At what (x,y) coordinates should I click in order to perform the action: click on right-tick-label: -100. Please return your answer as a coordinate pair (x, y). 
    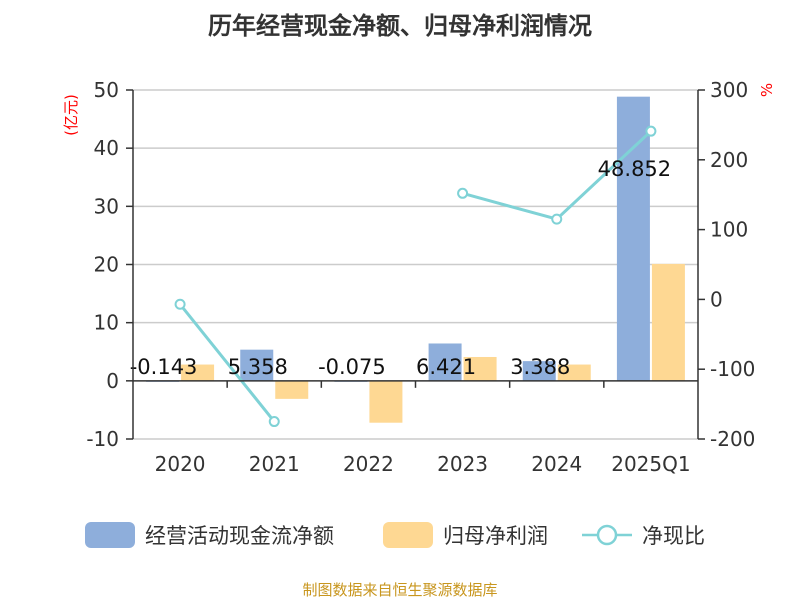
    Looking at the image, I should click on (732, 369).